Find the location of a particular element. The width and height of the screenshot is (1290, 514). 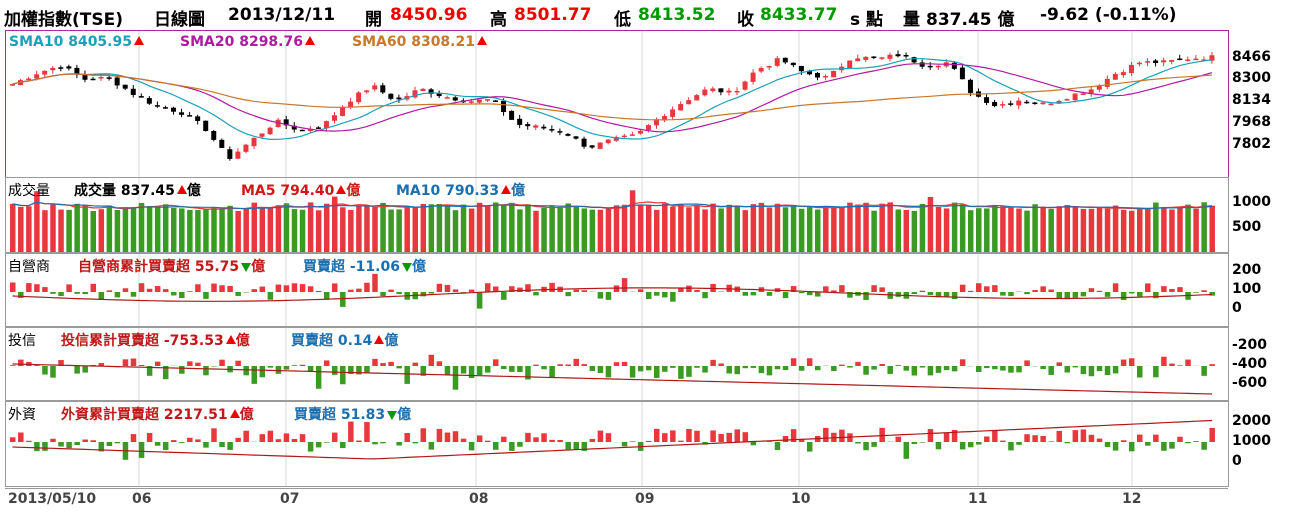

high-value: 8501.77 is located at coordinates (553, 15).